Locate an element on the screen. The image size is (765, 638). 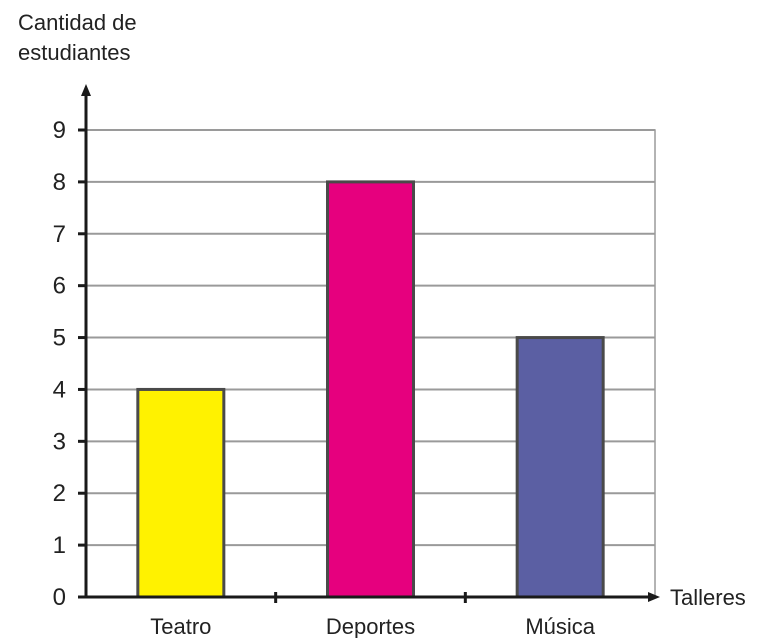
y-tick-label-1: 1 is located at coordinates (59, 545).